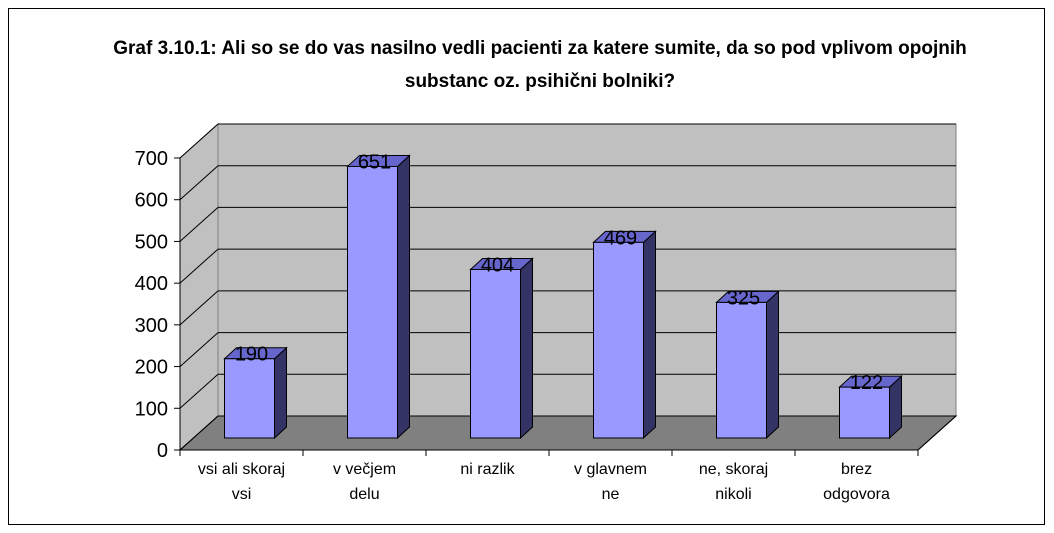 This screenshot has width=1054, height=533. Describe the element at coordinates (162, 451) in the screenshot. I see `y-tick-label: 0` at that location.